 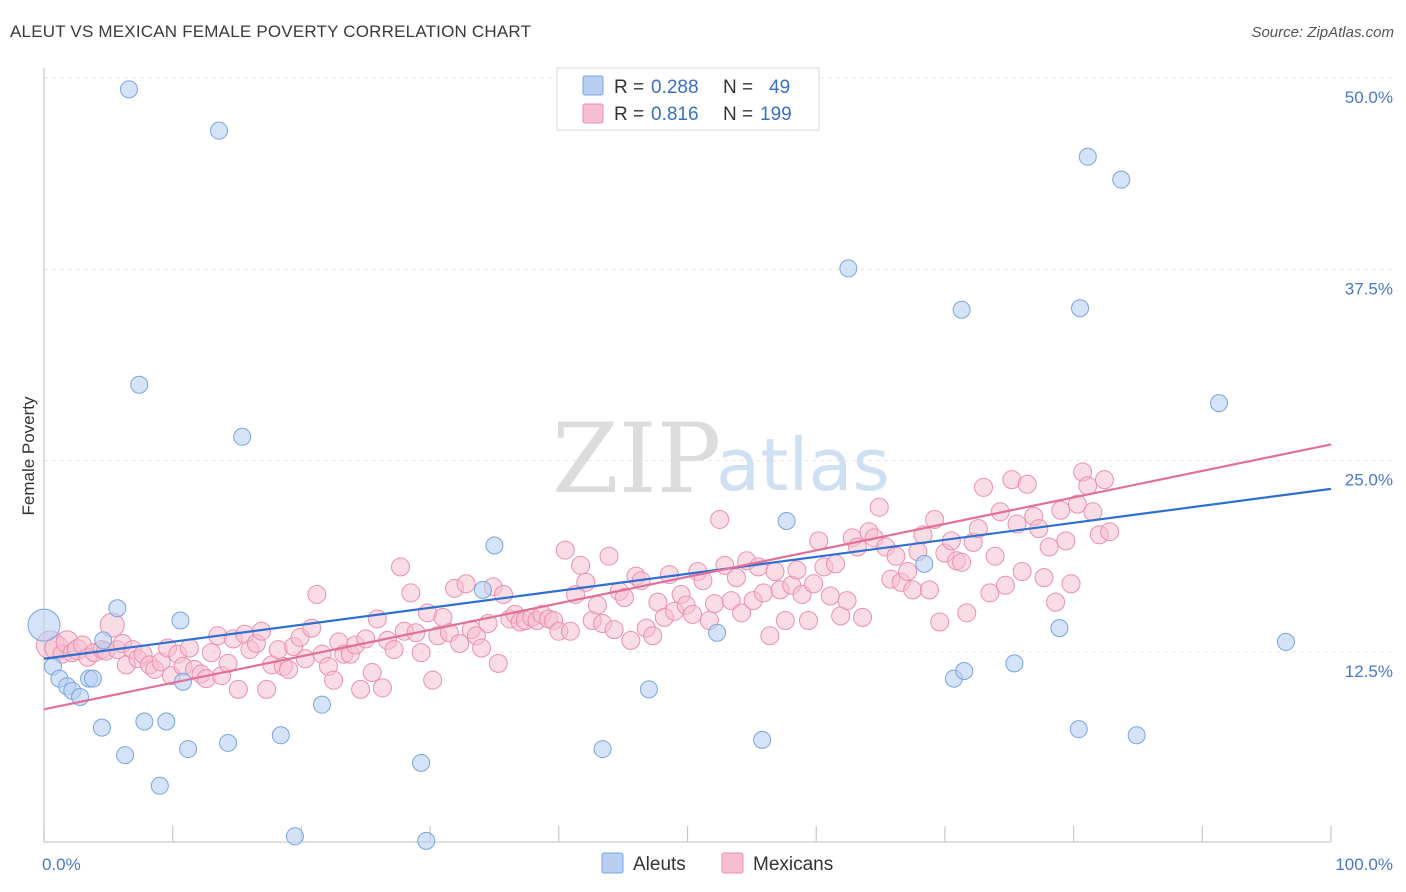 What do you see at coordinates (61, 864) in the screenshot?
I see `x-tick-label-min: 0.0%` at bounding box center [61, 864].